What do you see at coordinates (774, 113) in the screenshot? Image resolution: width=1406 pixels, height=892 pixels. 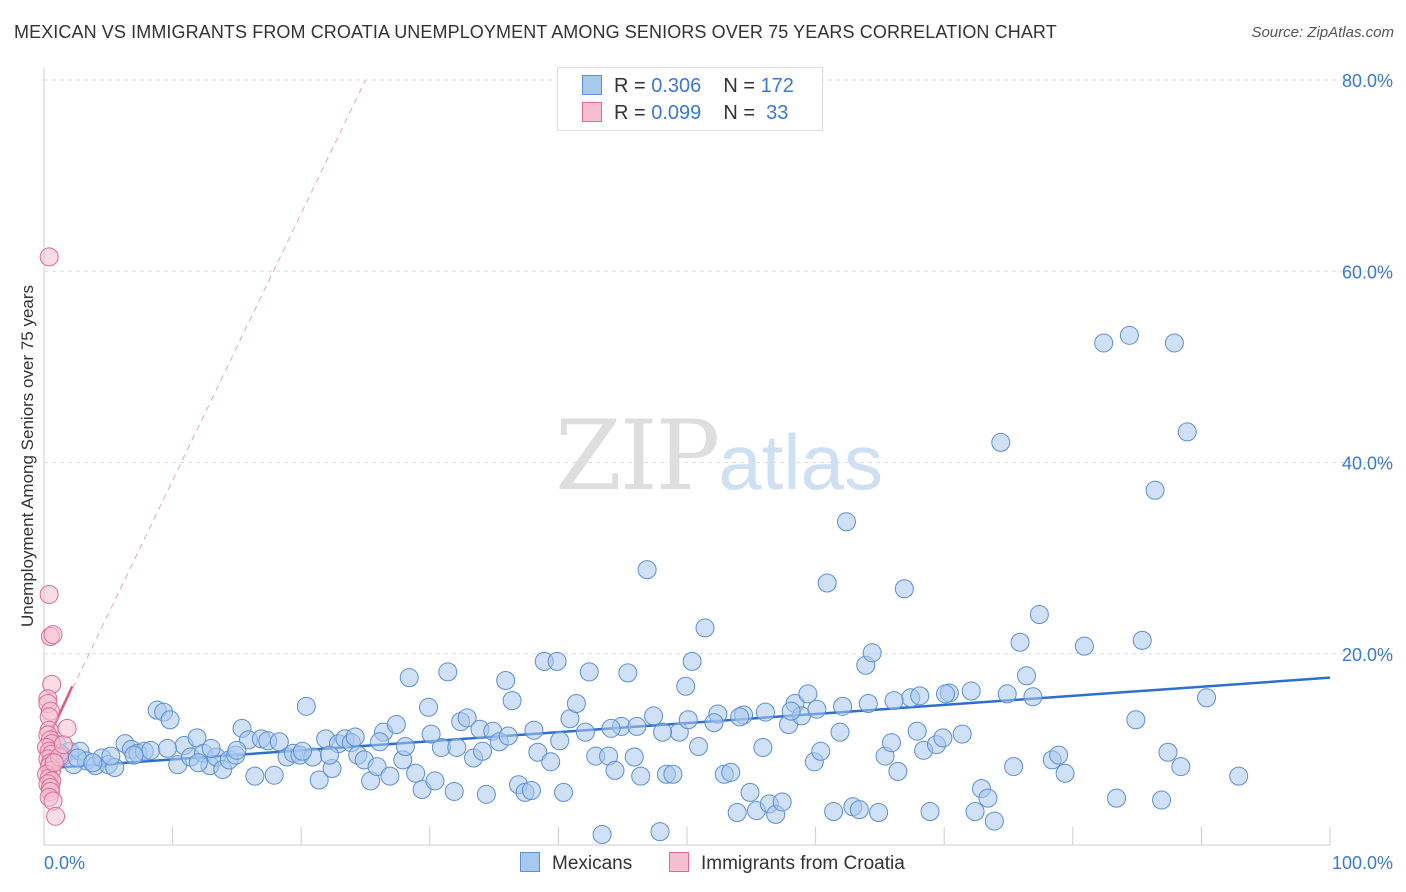 I see `legend-n-value: 33` at bounding box center [774, 113].